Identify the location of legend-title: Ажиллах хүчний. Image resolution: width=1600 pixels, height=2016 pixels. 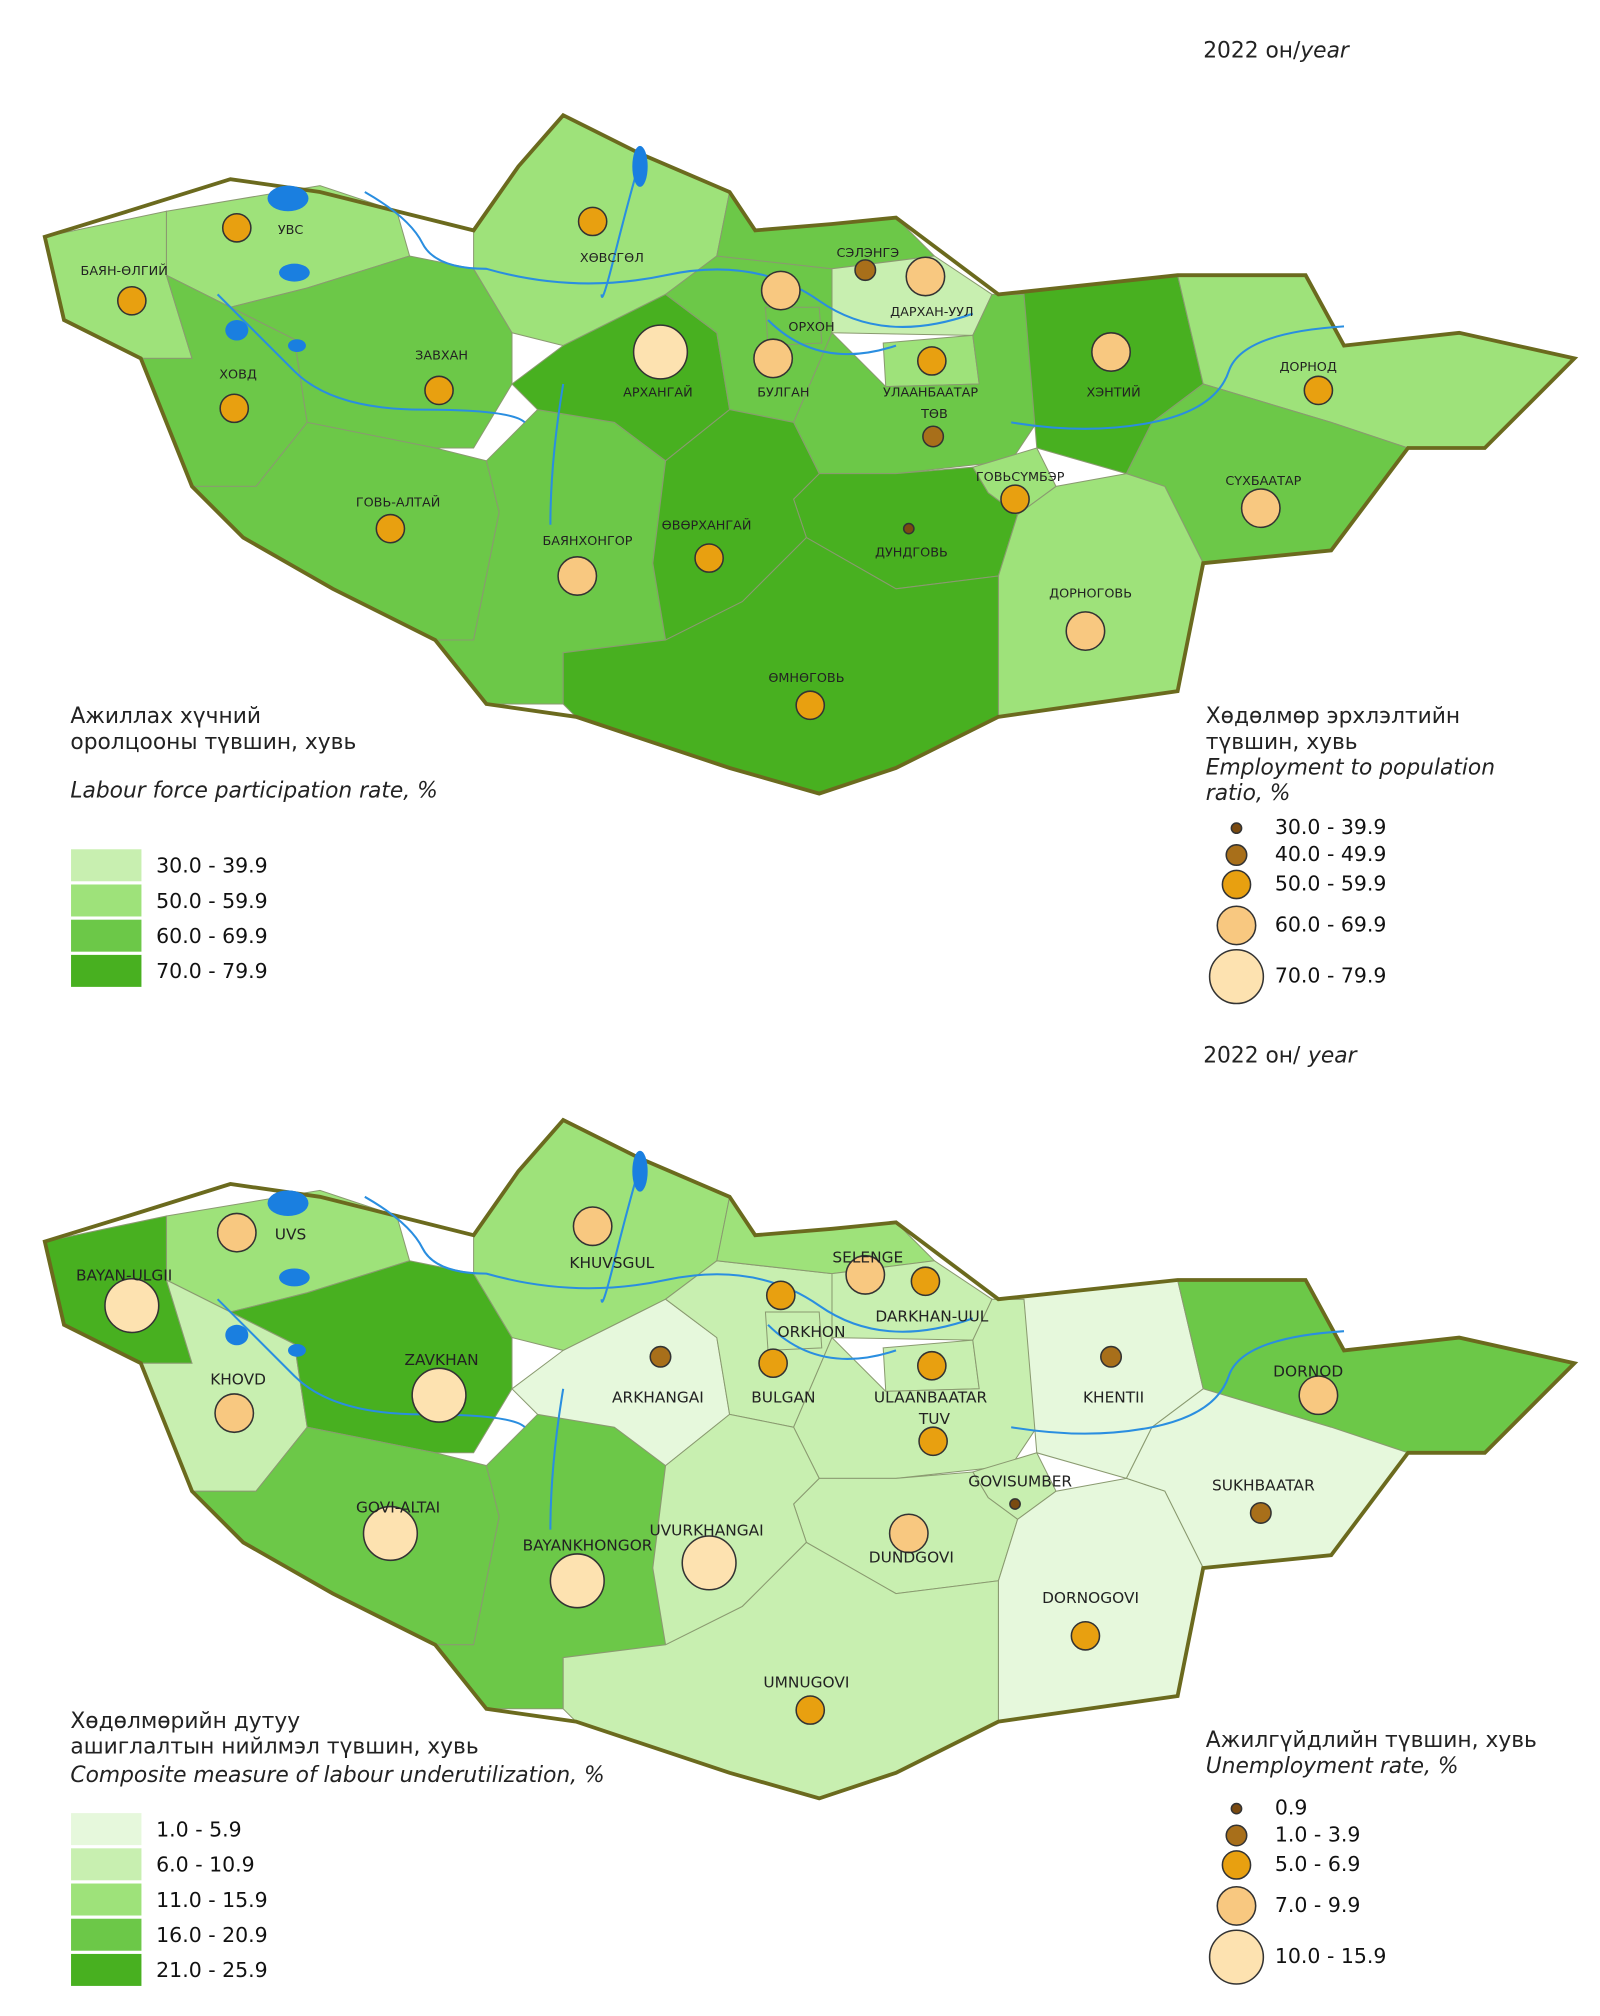
(165, 716).